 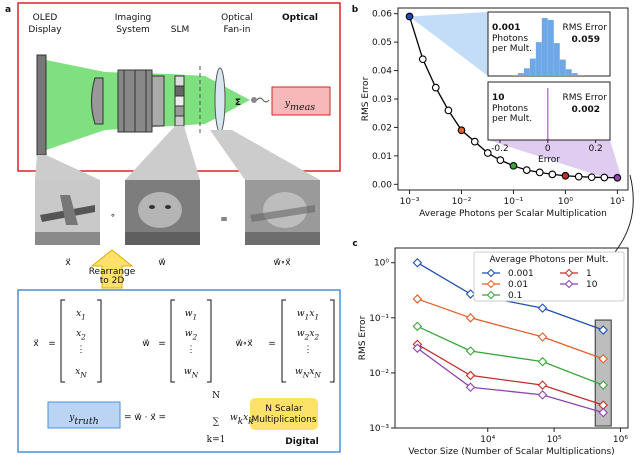 What do you see at coordinates (145, 418) in the screenshot?
I see `equation: = w⃗ · x⃗ =` at bounding box center [145, 418].